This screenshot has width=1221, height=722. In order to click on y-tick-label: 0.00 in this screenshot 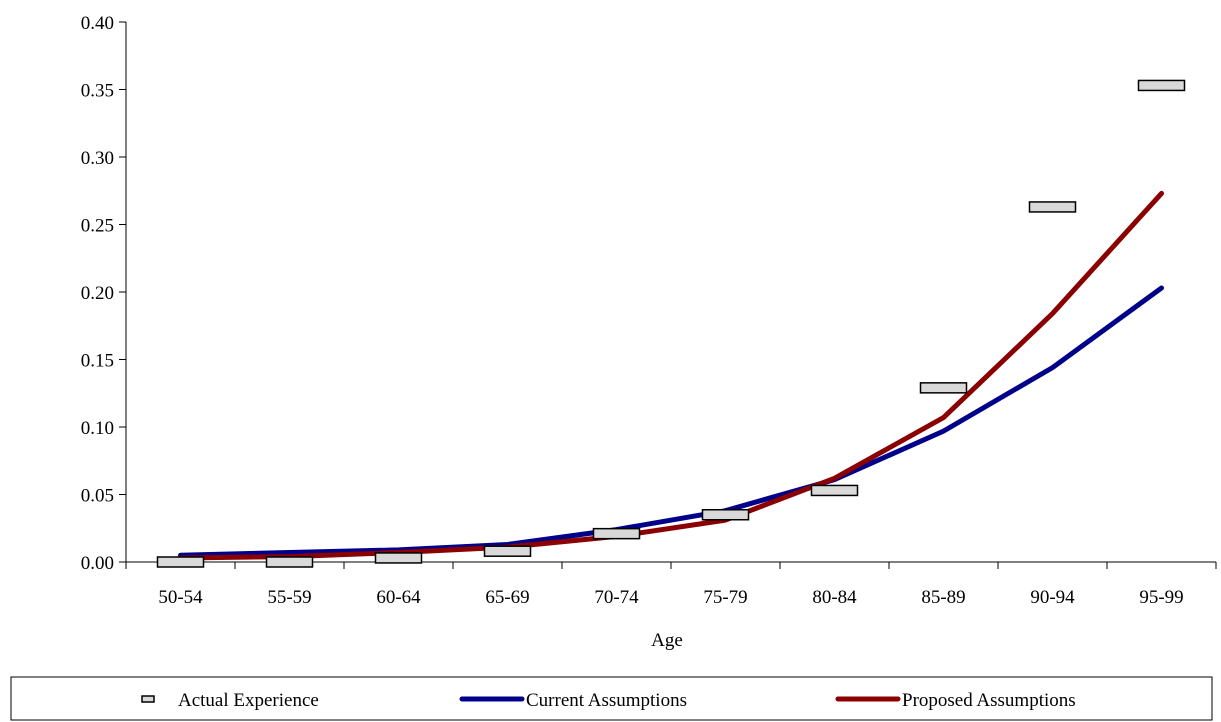, I will do `click(97, 563)`.